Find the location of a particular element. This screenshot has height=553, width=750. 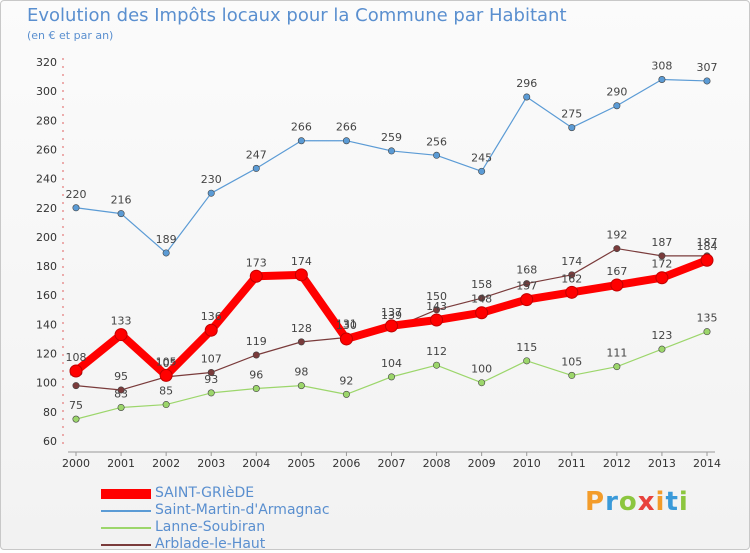

data-label: 173 is located at coordinates (256, 262).